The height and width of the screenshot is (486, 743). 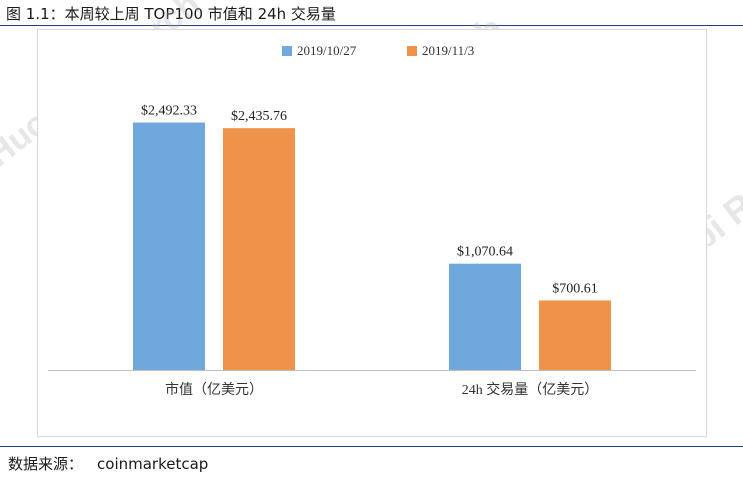 I want to click on figure-title: 图 1.1：本周较上周 TOP100 市值和 24h 交易量, so click(x=171, y=14).